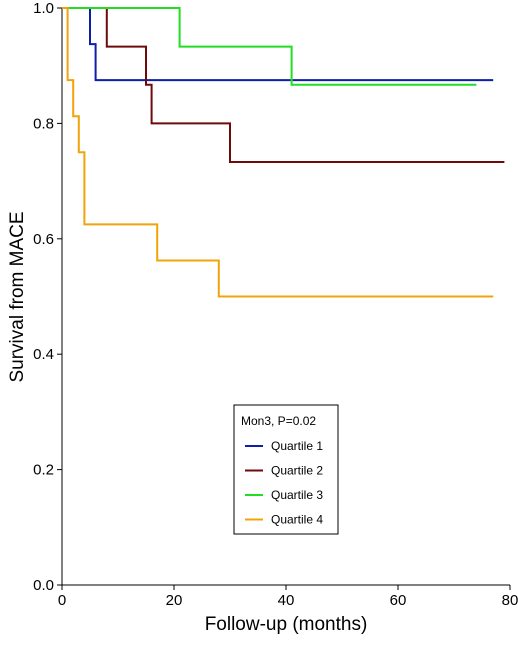 The width and height of the screenshot is (518, 646). Describe the element at coordinates (62, 600) in the screenshot. I see `x-tick-label: 0` at that location.